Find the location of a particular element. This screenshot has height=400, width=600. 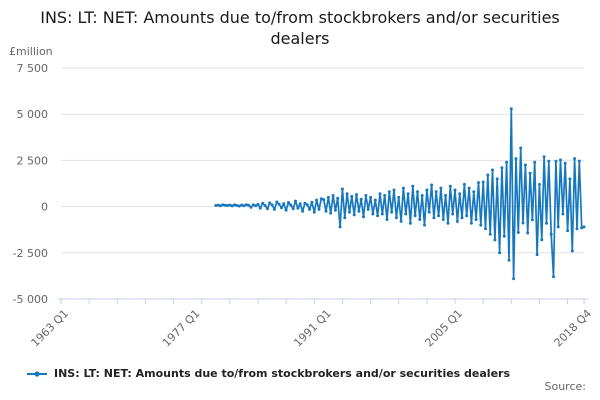

source-label: Source: is located at coordinates (565, 386).